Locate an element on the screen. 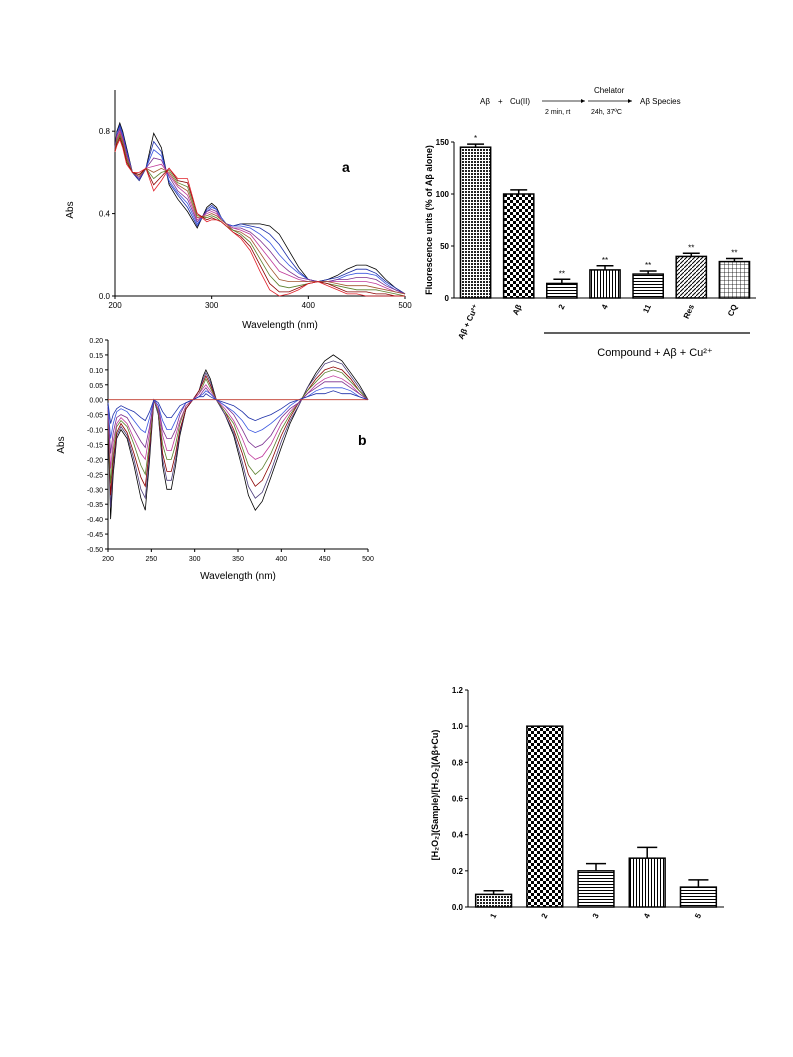 Image resolution: width=793 pixels, height=1057 pixels. y-tick-label: 0.20 is located at coordinates (96, 341).